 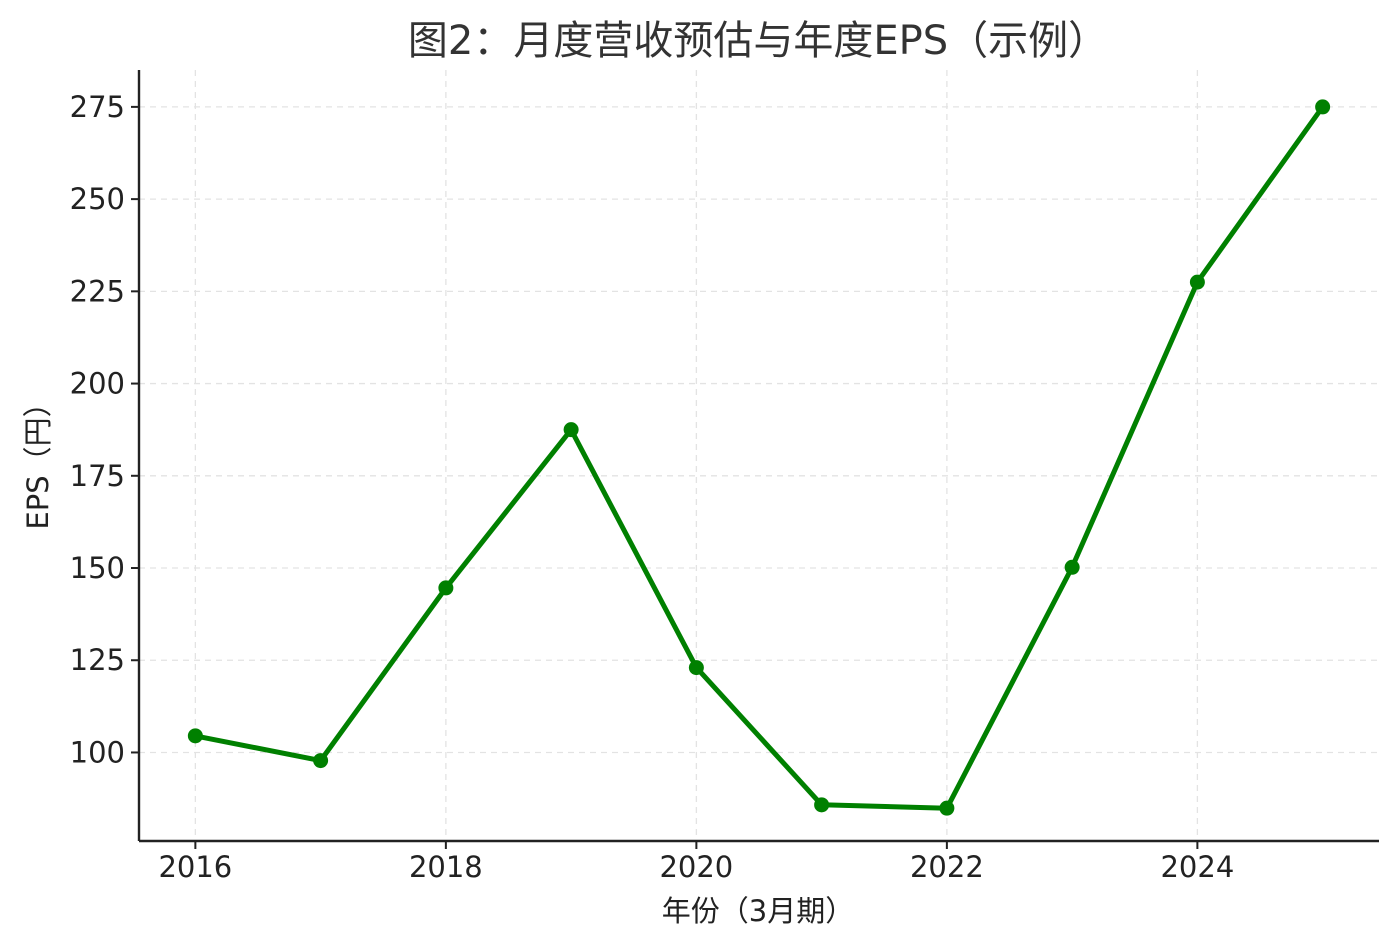 I want to click on x-axis-label: 年份（3月期）, so click(x=758, y=911).